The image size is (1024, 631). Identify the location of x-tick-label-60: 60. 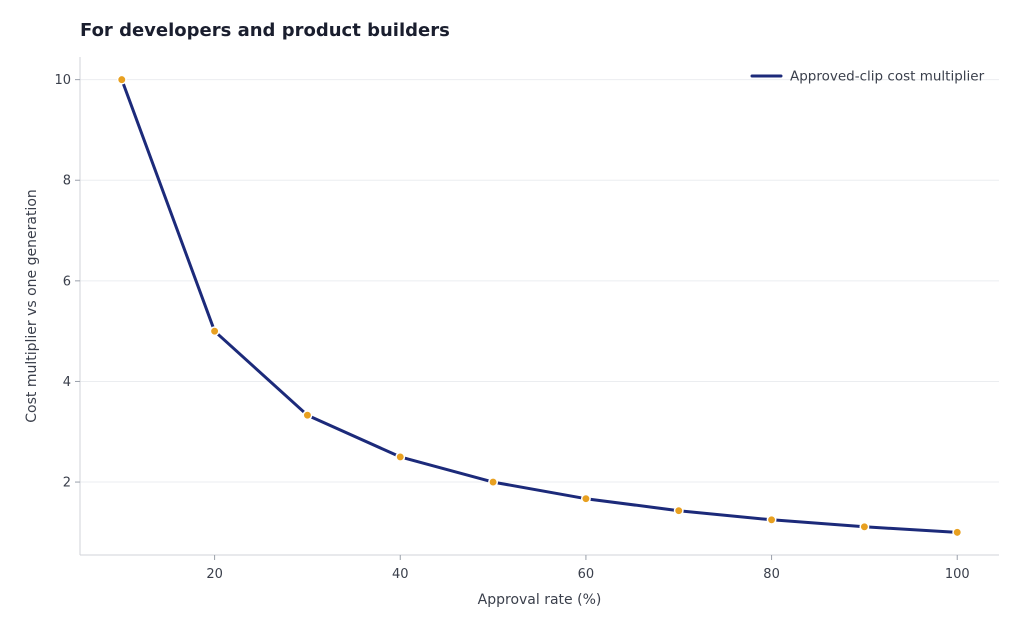
(586, 574).